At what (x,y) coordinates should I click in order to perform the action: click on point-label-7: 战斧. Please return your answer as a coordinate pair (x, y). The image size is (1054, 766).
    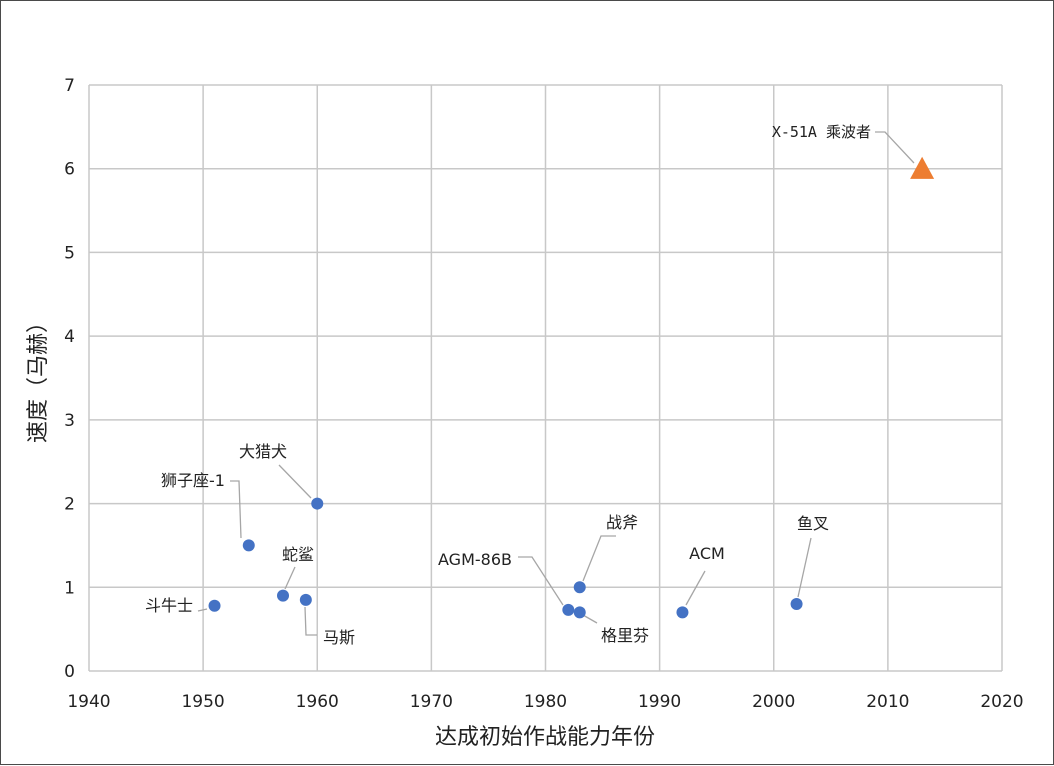
    Looking at the image, I should click on (622, 522).